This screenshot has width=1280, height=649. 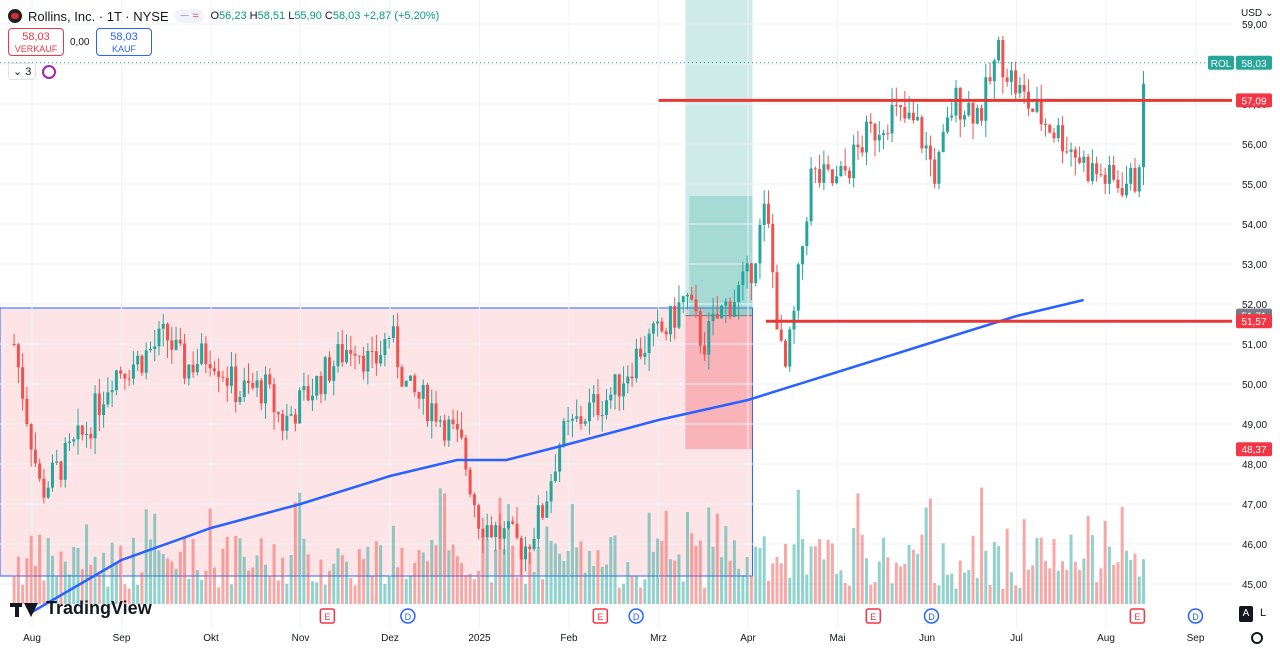 I want to click on tradingview-icon, so click(x=25, y=609).